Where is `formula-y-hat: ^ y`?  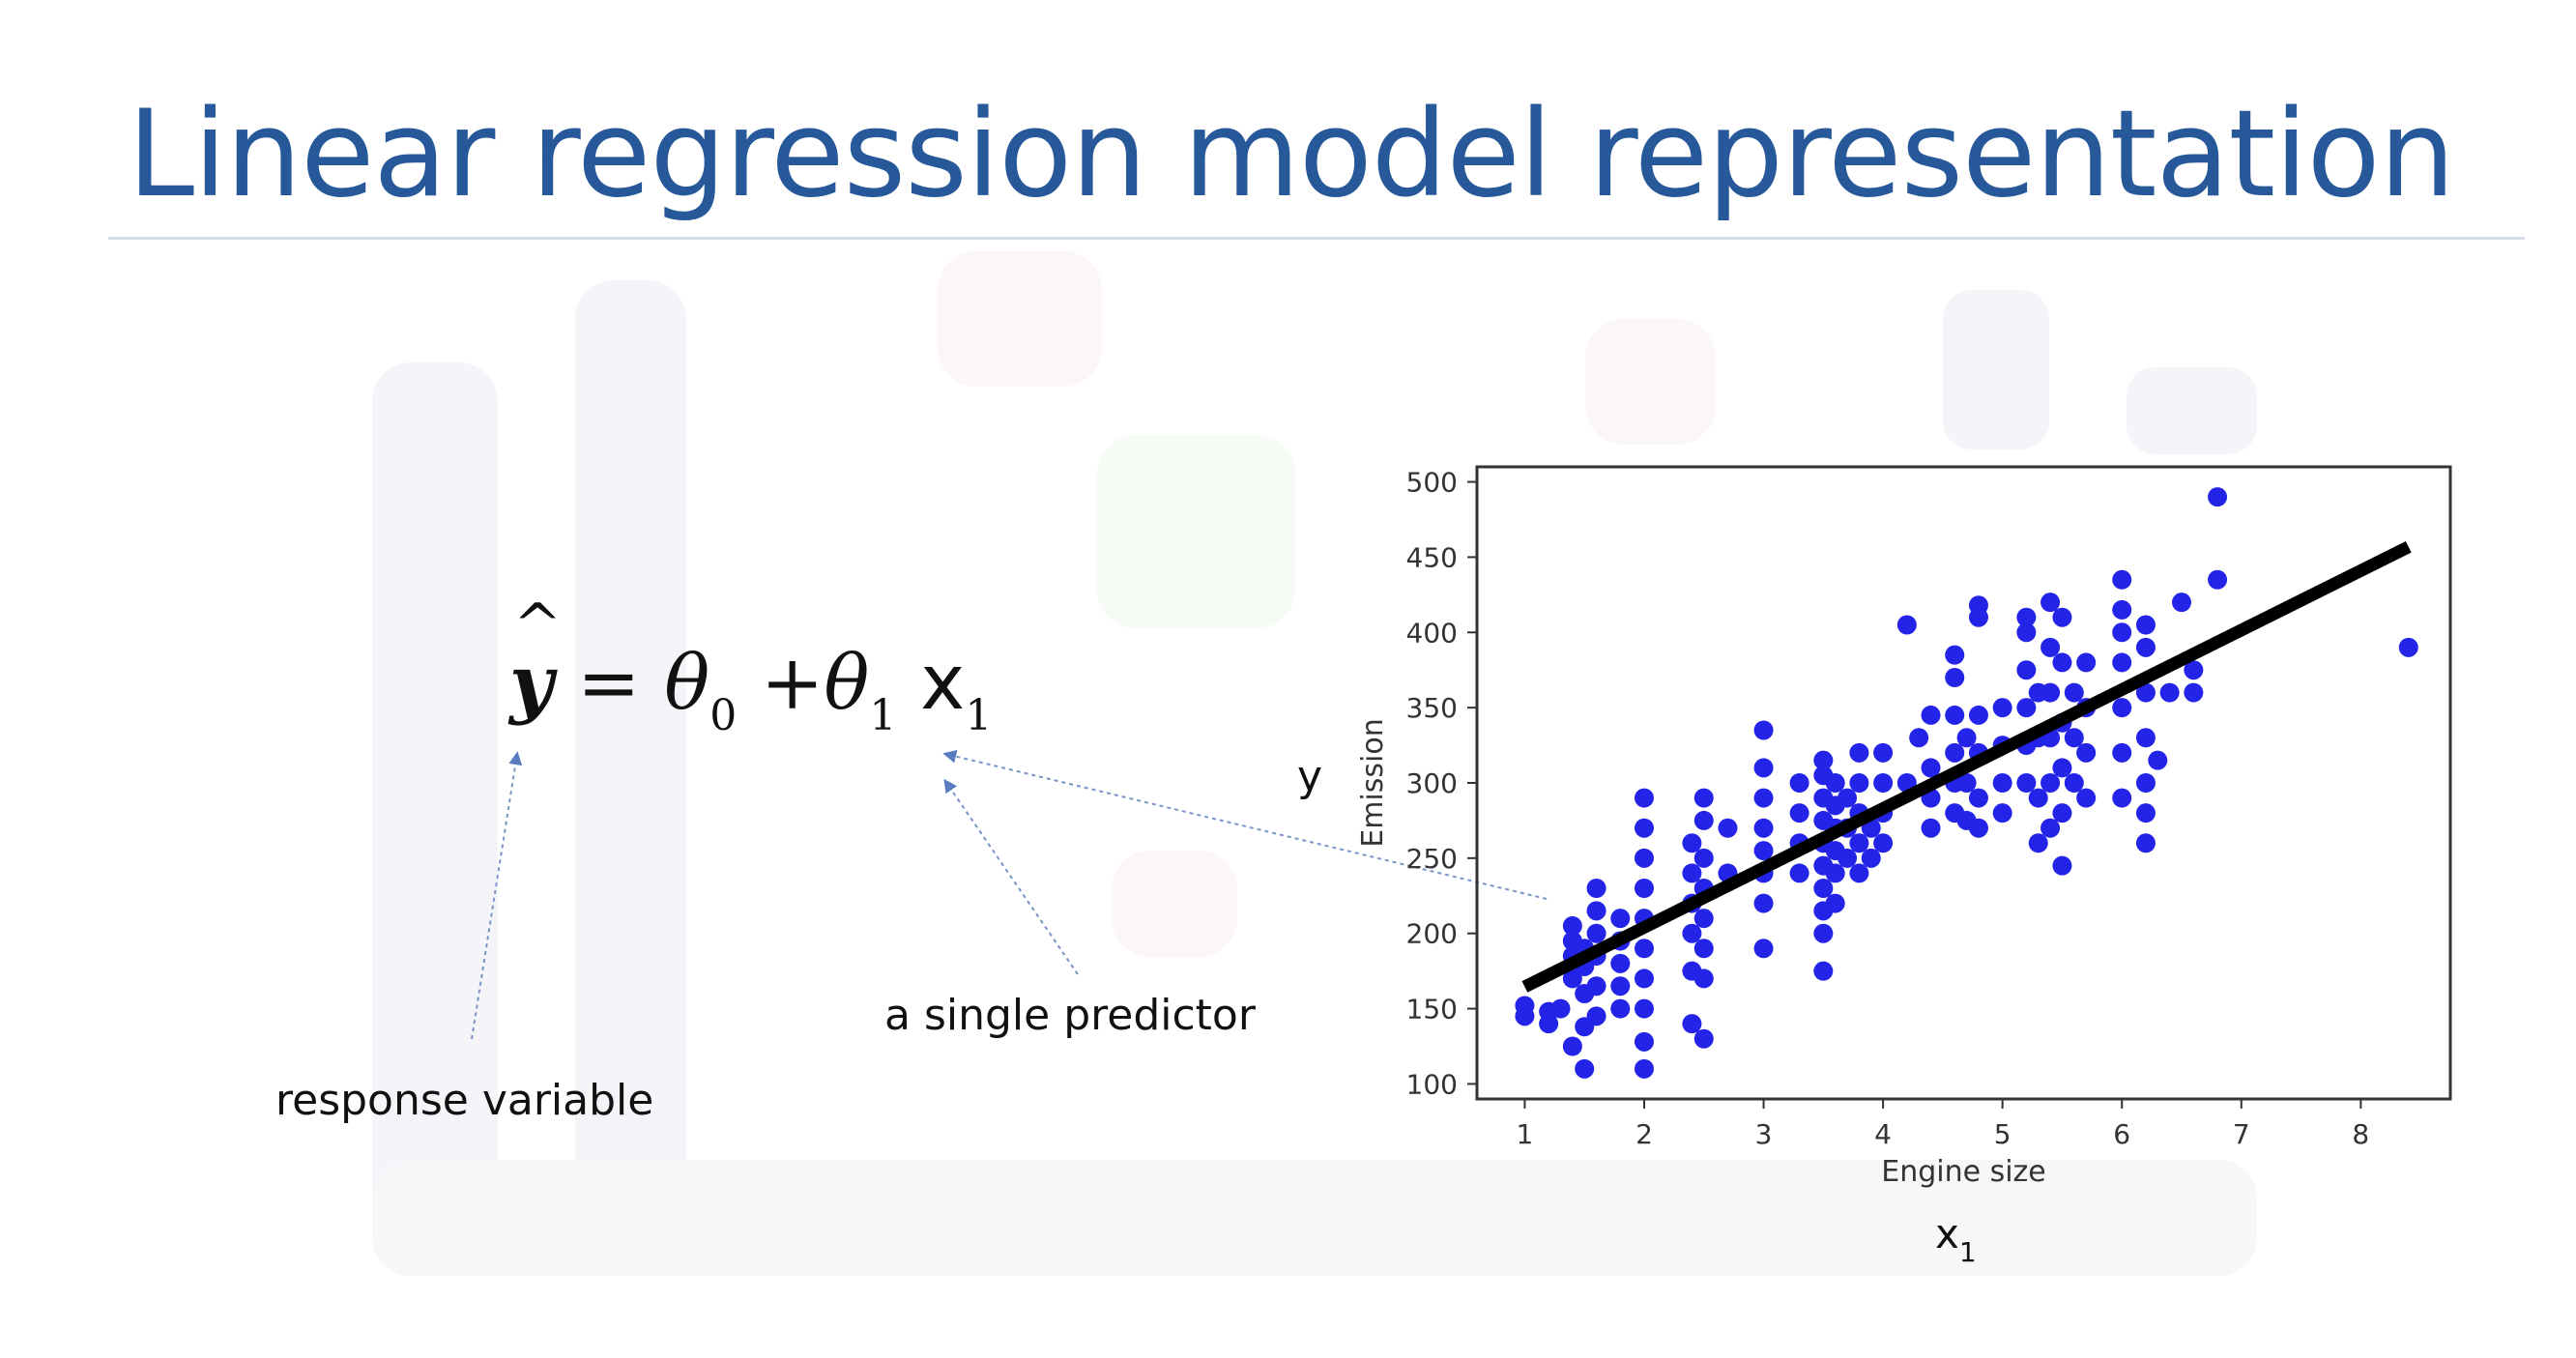 formula-y-hat: ^ y is located at coordinates (535, 662).